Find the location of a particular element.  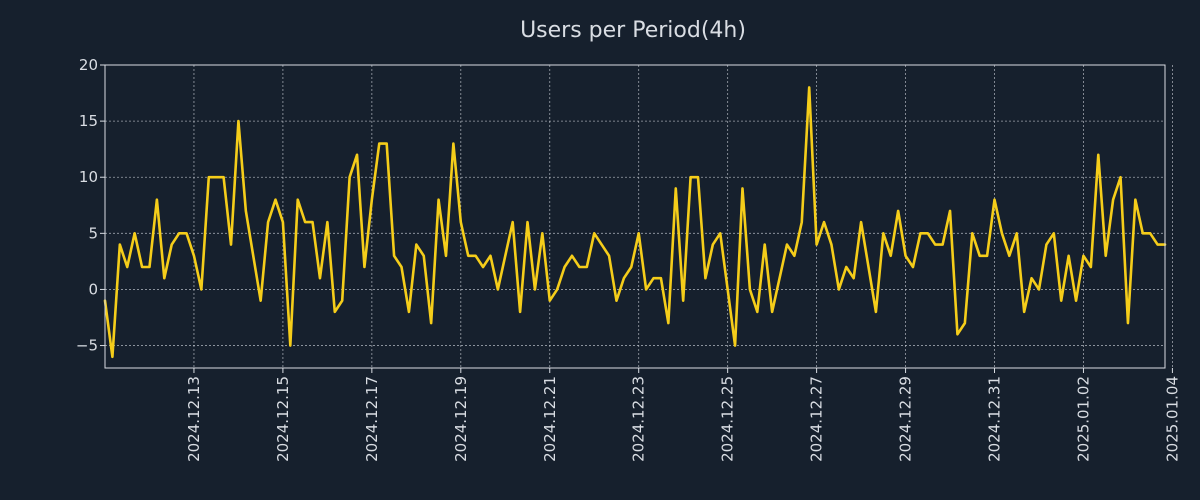

x-tick-label: 2024.12.21 is located at coordinates (550, 419).